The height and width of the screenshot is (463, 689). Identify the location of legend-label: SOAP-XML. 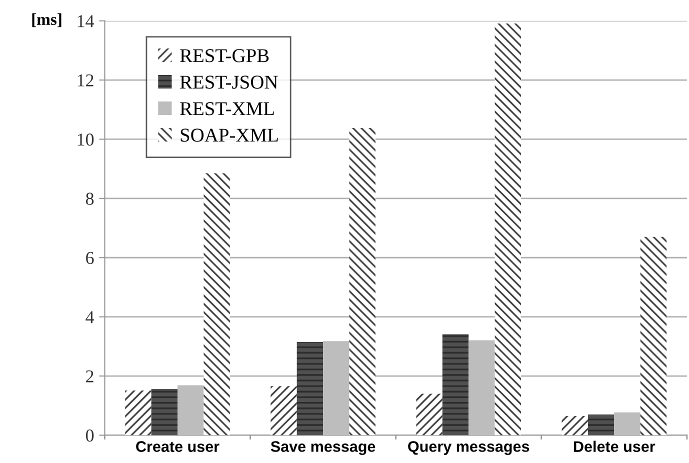
(229, 135).